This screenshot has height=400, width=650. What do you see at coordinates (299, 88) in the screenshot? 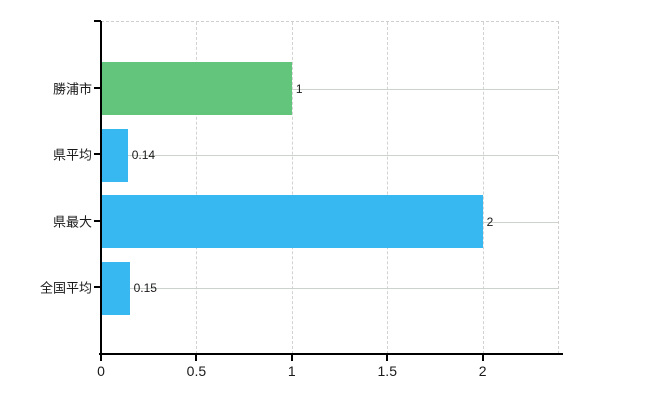
I see `bar-value-label: 1` at bounding box center [299, 88].